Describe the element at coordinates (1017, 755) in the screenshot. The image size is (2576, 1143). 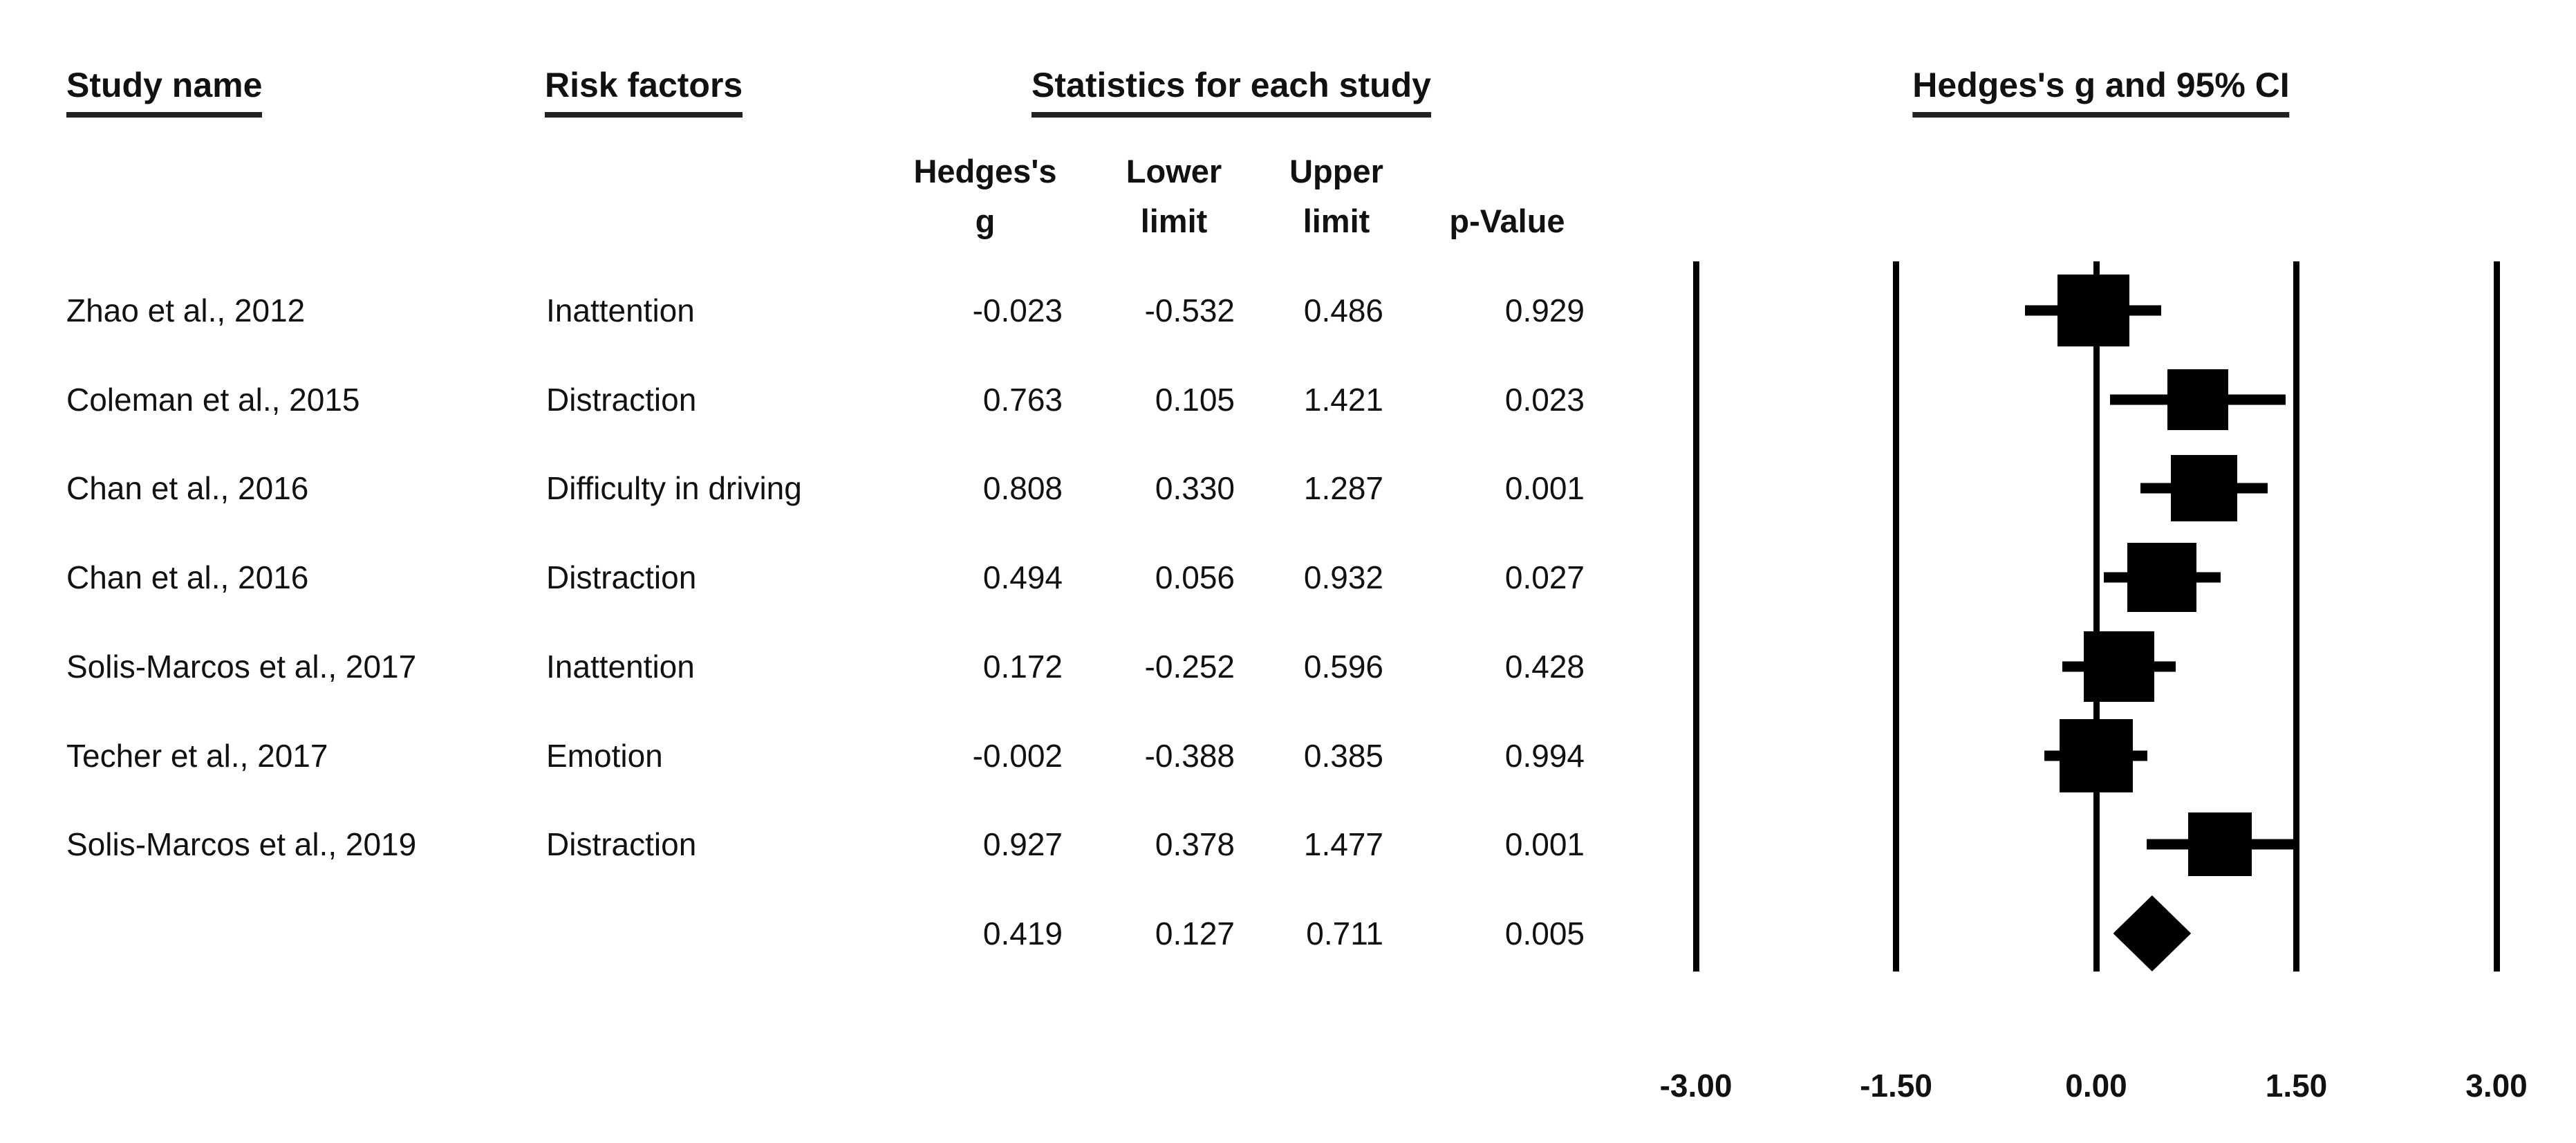
I see `hedges-g-cell: -0.002` at that location.